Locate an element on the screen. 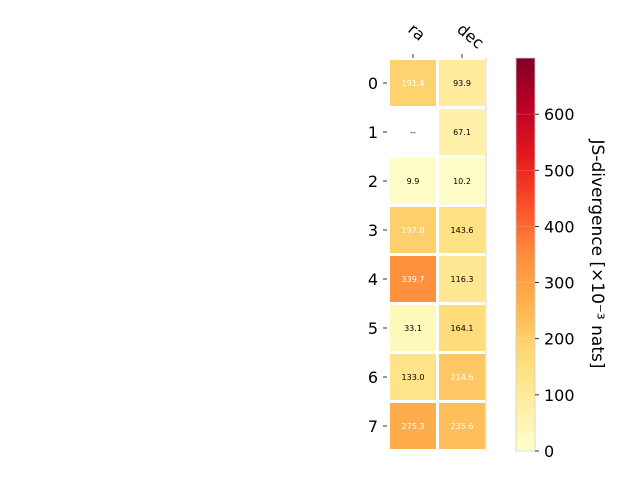 Image resolution: width=640 pixels, height=484 pixels. colorbar-ticks: 0 100 200 300 400 500 600 is located at coordinates (545, 283).